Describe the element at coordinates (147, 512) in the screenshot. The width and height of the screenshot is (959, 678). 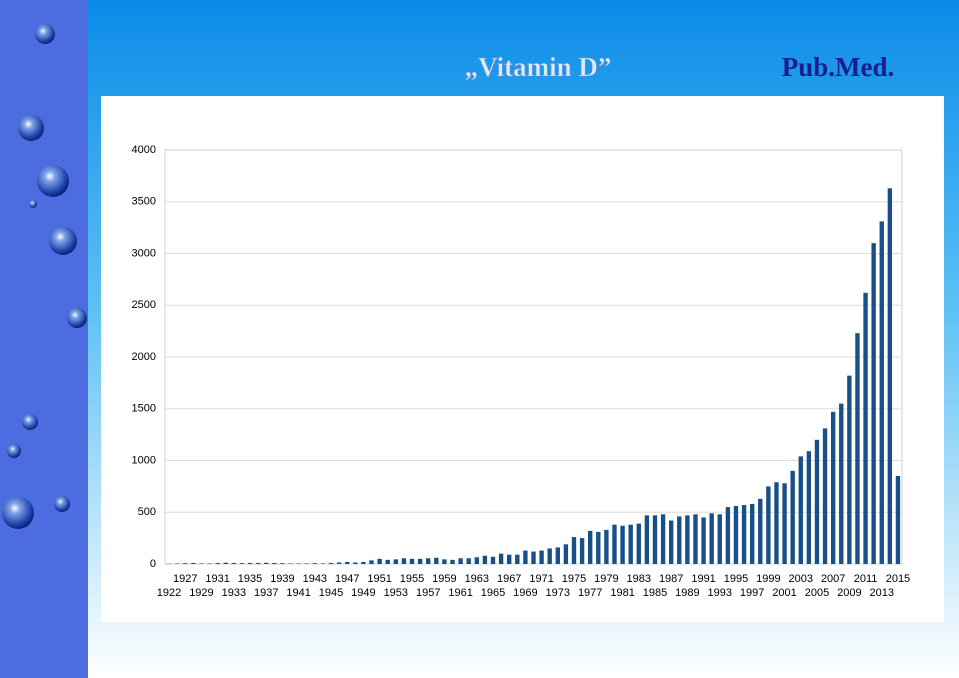
I see `y-tick-label: 500` at that location.